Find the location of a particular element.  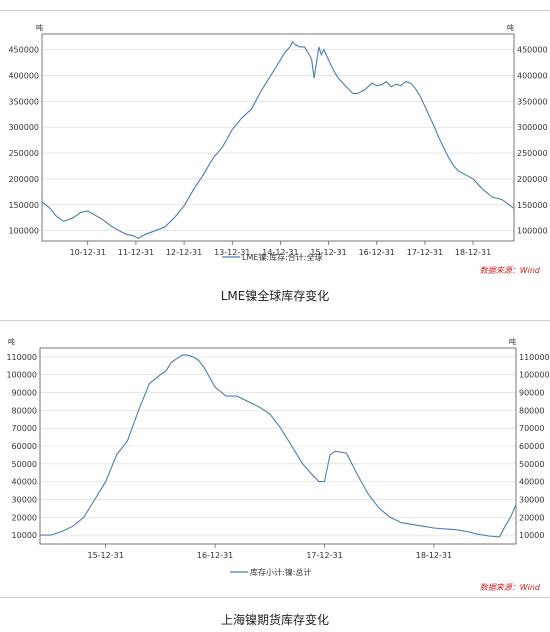

legend-label: LME镍:库存:合计:全球 is located at coordinates (282, 257).